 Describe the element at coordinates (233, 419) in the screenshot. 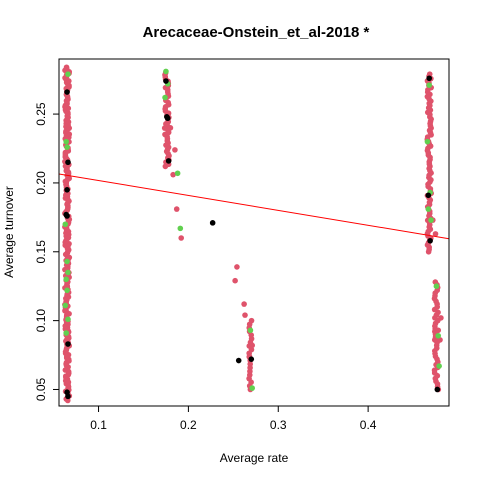

I see `x-axis: 0.1 0.2 0.3 0.4` at that location.